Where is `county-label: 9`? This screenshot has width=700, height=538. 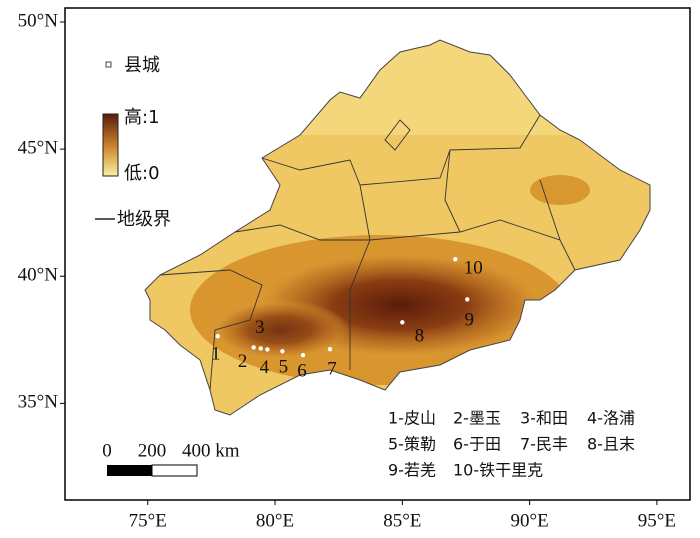 county-label: 9 is located at coordinates (469, 320).